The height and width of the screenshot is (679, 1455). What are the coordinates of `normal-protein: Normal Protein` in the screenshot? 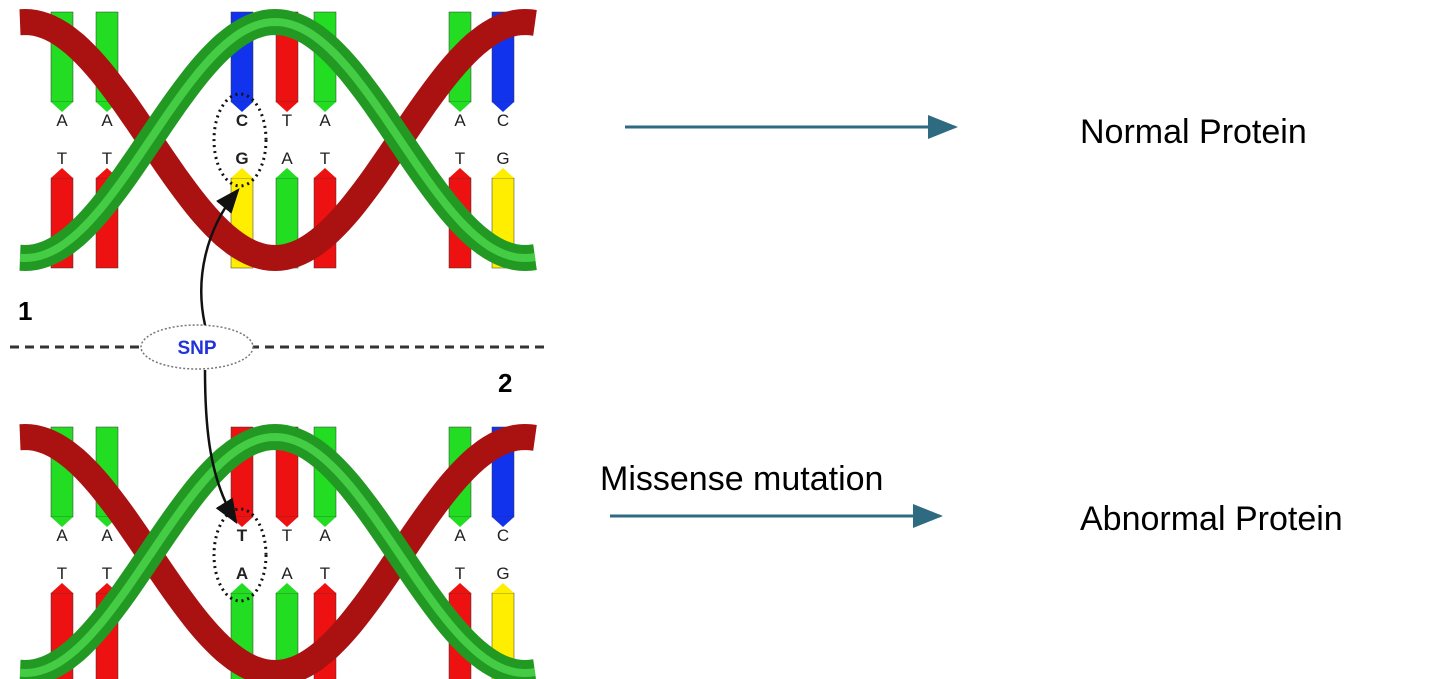 It's located at (1193, 132).